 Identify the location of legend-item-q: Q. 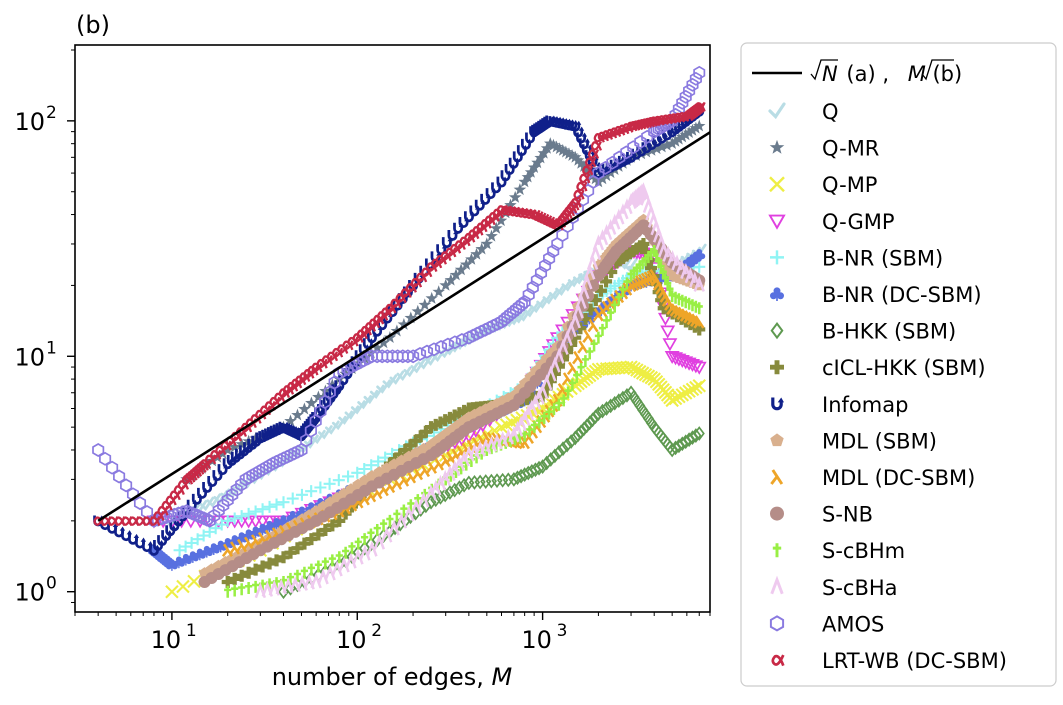
(803, 112).